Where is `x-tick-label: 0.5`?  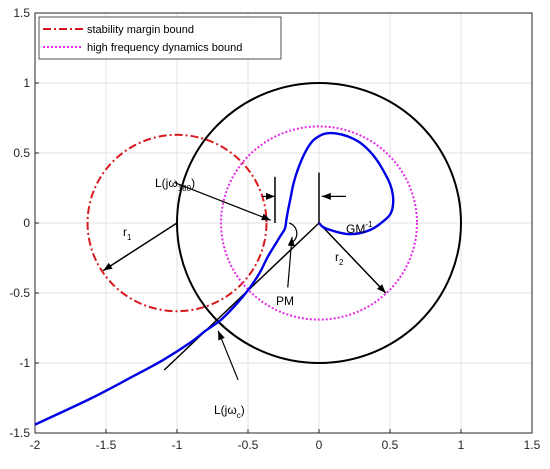
x-tick-label: 0.5 is located at coordinates (390, 445).